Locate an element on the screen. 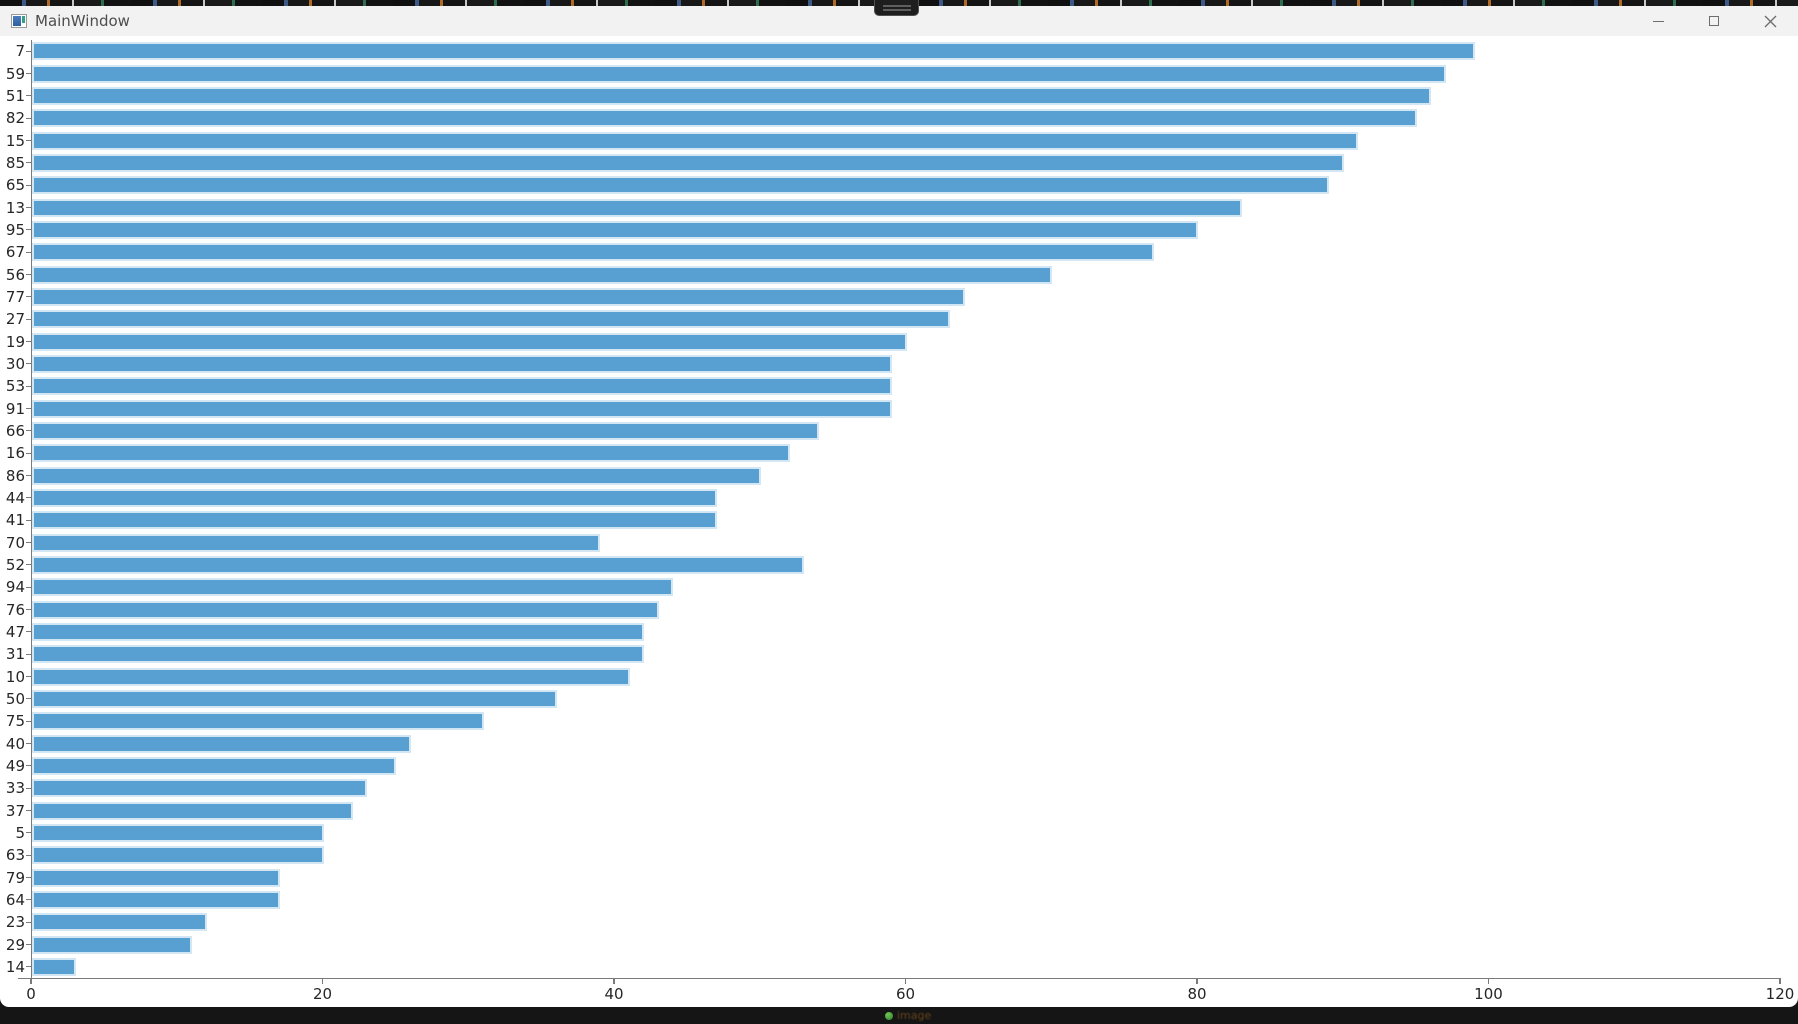 The height and width of the screenshot is (1024, 1798). y-tick-label: 91 is located at coordinates (15, 408).